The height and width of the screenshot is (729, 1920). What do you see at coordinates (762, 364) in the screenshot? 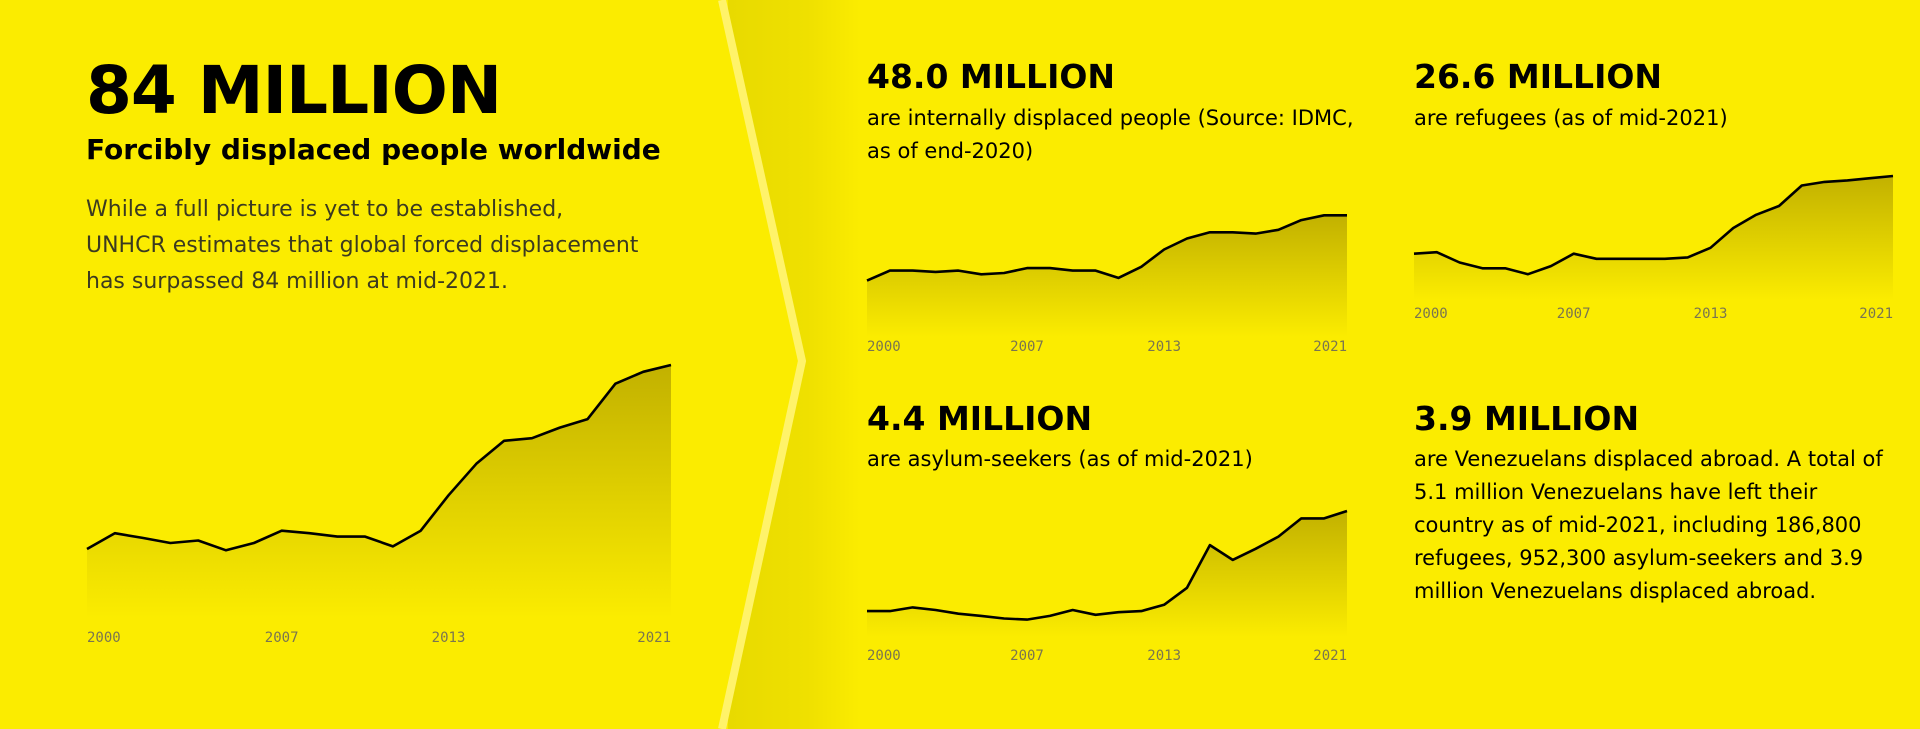
I see `chevron` at bounding box center [762, 364].